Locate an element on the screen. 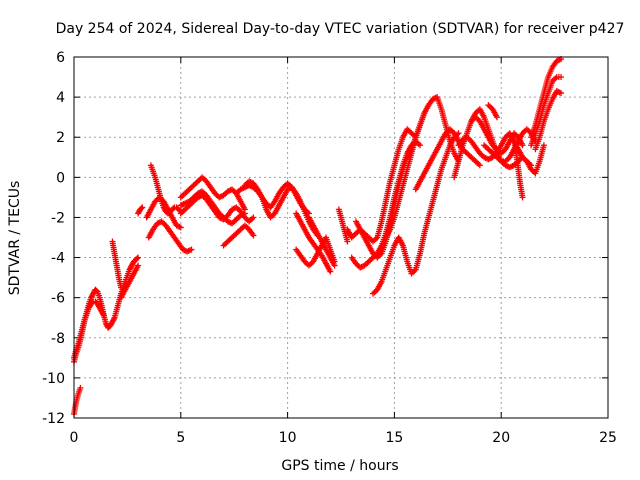 The width and height of the screenshot is (640, 480). y-tick-label: 0 is located at coordinates (60, 178).